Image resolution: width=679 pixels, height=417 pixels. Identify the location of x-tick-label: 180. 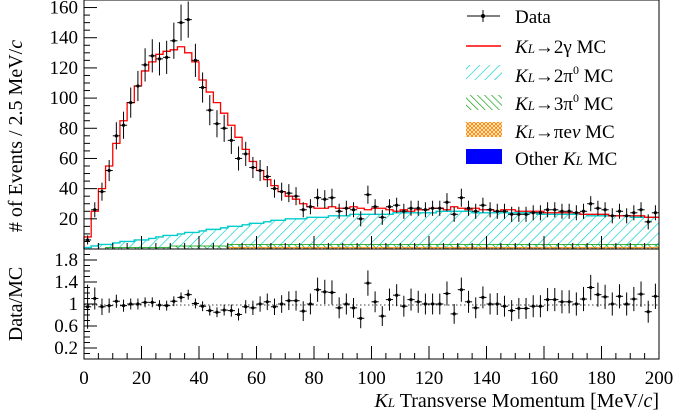
(601, 378).